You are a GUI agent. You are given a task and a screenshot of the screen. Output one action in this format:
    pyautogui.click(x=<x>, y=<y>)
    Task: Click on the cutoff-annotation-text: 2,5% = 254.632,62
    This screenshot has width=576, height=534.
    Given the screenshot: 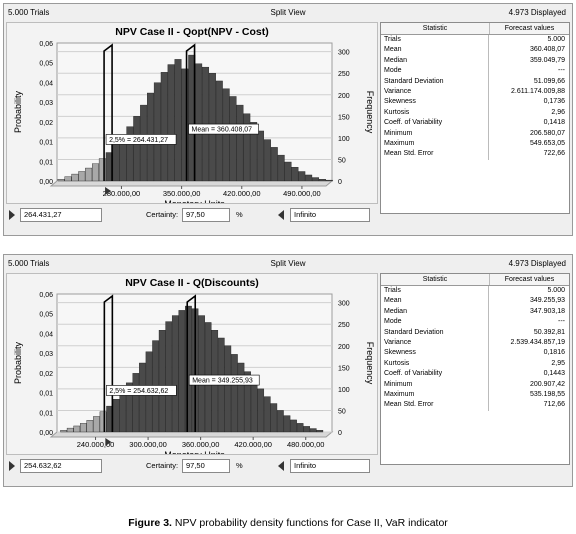 What is the action you would take?
    pyautogui.click(x=138, y=391)
    